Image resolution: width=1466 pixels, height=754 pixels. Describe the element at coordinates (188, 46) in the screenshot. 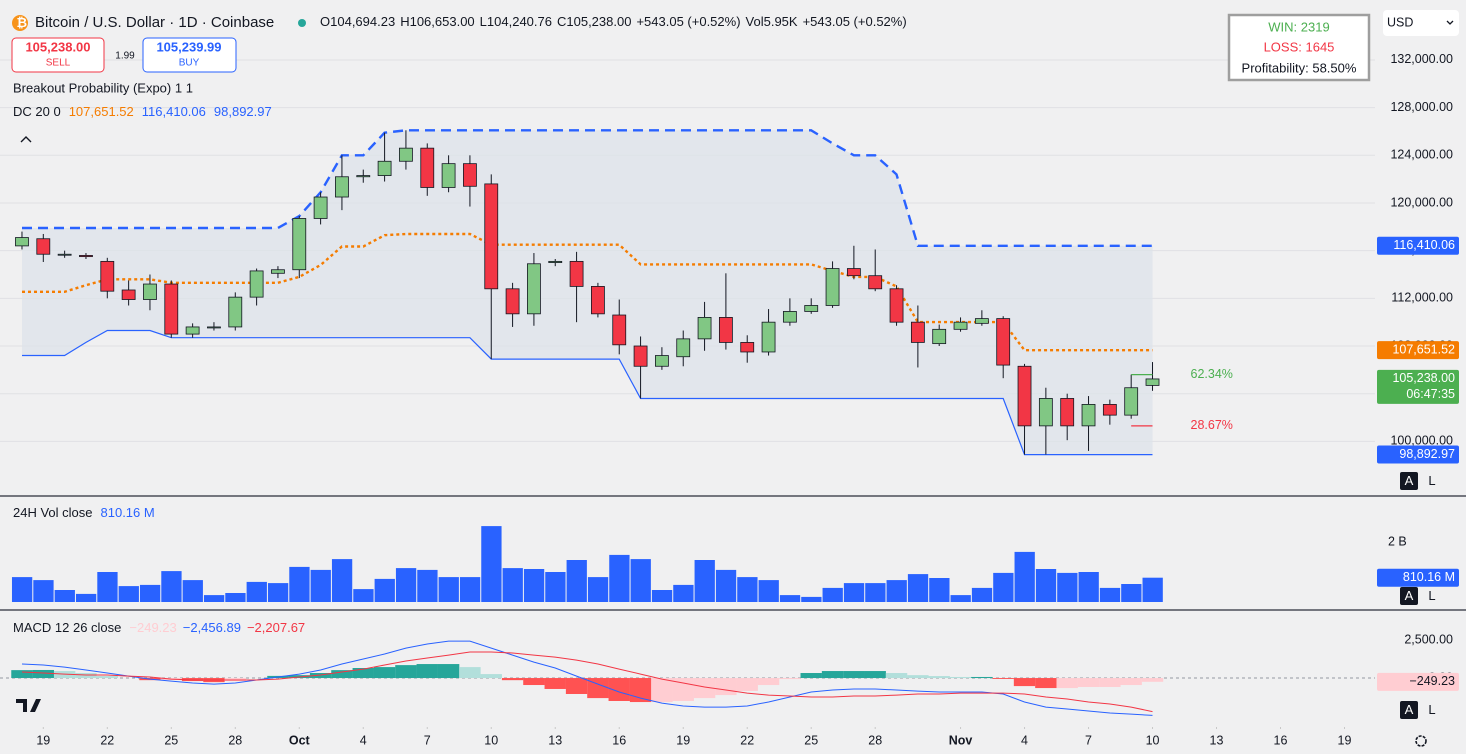

I see `buy-price: 105,239.99` at that location.